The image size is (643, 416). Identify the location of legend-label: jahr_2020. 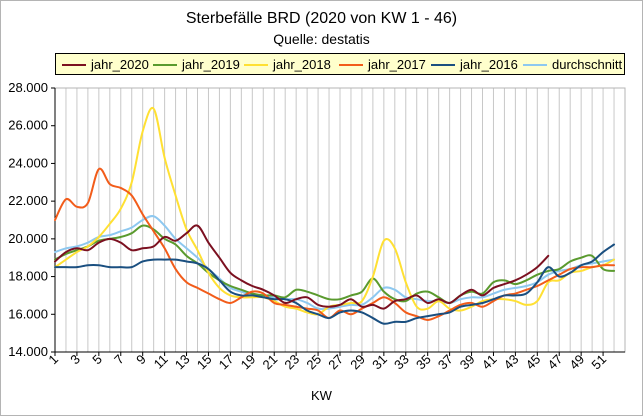
(120, 64).